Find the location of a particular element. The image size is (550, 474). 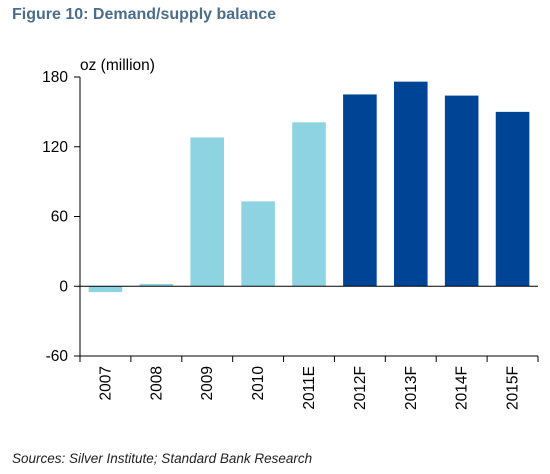

x-tick-label: 2009 is located at coordinates (207, 383).